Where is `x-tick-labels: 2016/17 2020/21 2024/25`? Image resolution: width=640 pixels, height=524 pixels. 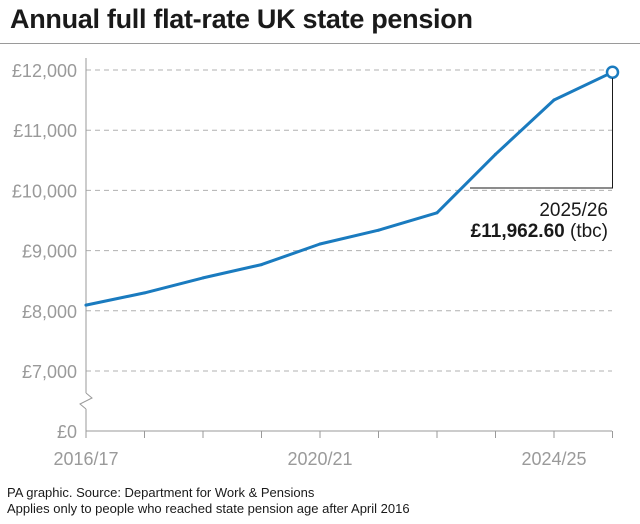 x-tick-labels: 2016/17 2020/21 2024/25 is located at coordinates (319, 459).